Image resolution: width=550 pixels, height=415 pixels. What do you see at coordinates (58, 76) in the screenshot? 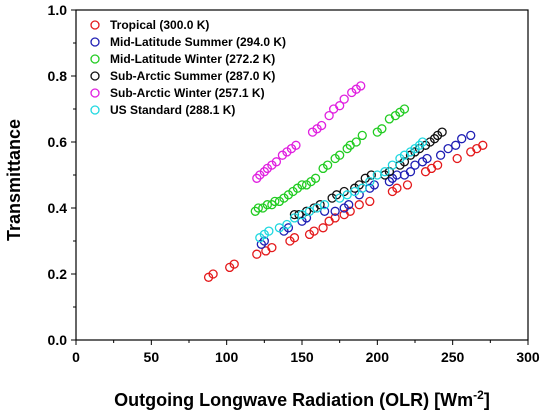
I see `y-tick-label: 0.8` at bounding box center [58, 76].